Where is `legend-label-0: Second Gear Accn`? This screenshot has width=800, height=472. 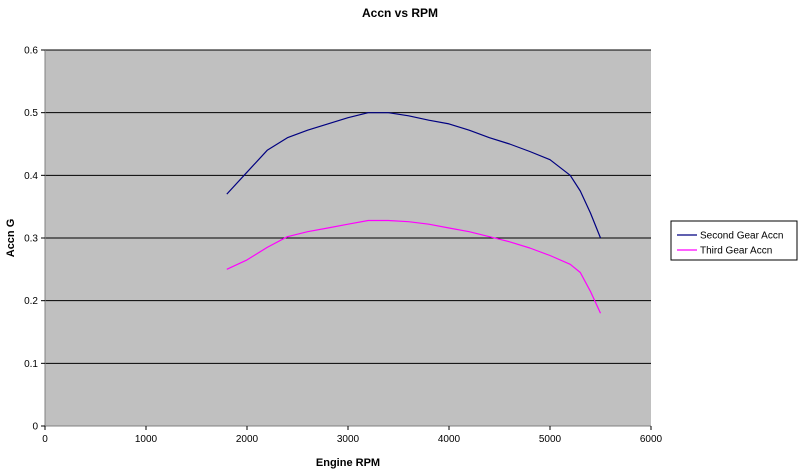 legend-label-0: Second Gear Accn is located at coordinates (741, 236).